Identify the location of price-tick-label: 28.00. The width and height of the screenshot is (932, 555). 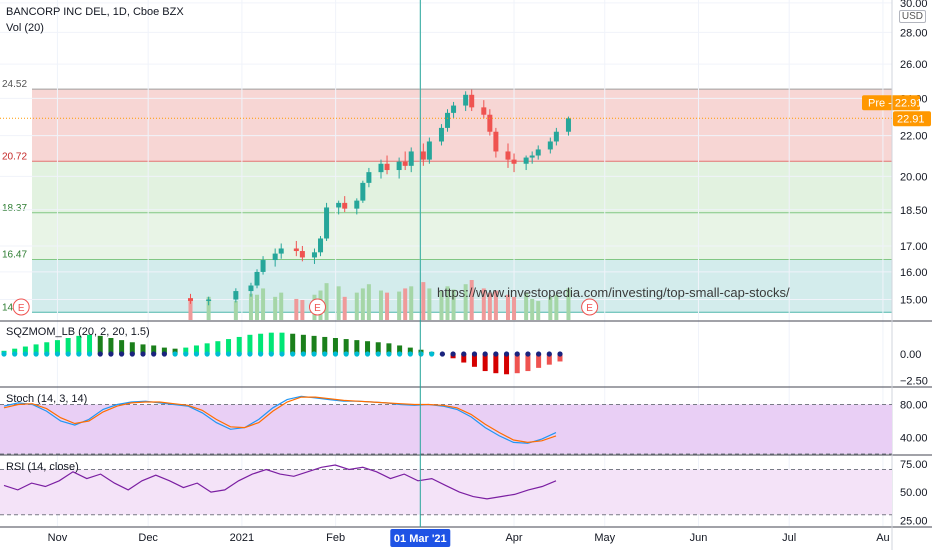
(914, 33).